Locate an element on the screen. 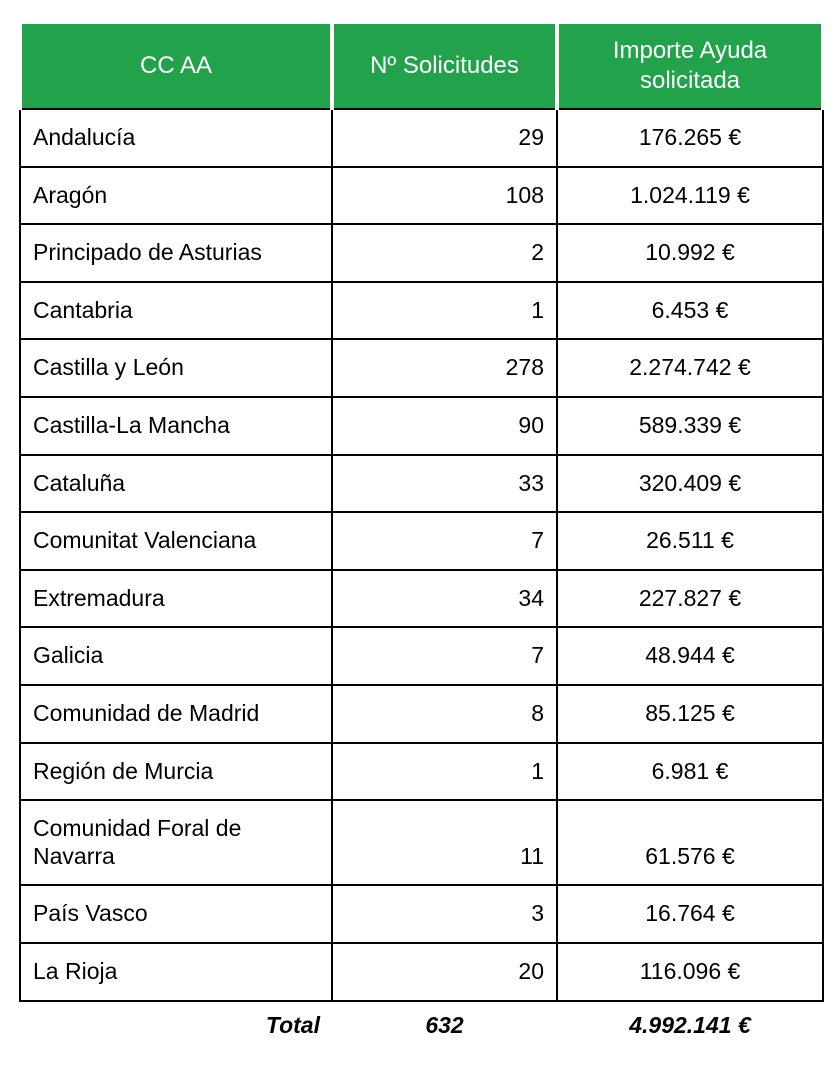  solicitudes-cell: 278 is located at coordinates (444, 368).